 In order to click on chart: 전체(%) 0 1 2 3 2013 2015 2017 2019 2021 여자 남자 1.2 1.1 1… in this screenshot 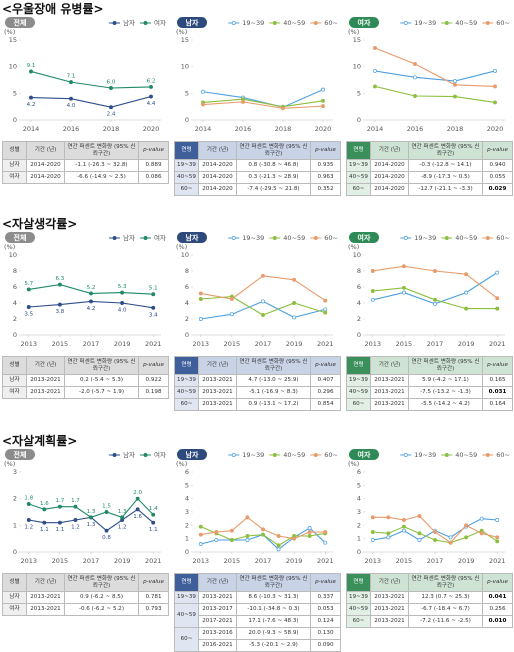, I will do `click(85, 507)`.